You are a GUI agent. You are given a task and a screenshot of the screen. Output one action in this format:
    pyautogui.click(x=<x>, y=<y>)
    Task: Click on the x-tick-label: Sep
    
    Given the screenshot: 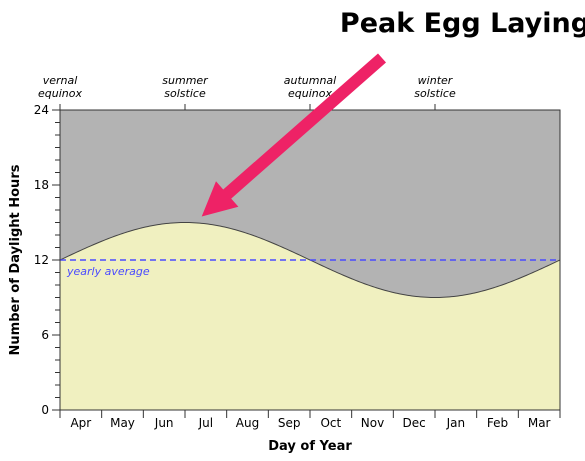 What is the action you would take?
    pyautogui.click(x=289, y=423)
    